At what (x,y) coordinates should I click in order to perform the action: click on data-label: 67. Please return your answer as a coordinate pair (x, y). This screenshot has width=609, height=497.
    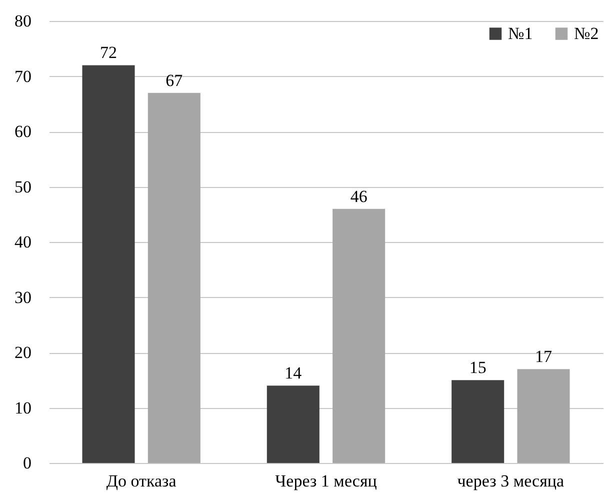
    Looking at the image, I should click on (175, 80).